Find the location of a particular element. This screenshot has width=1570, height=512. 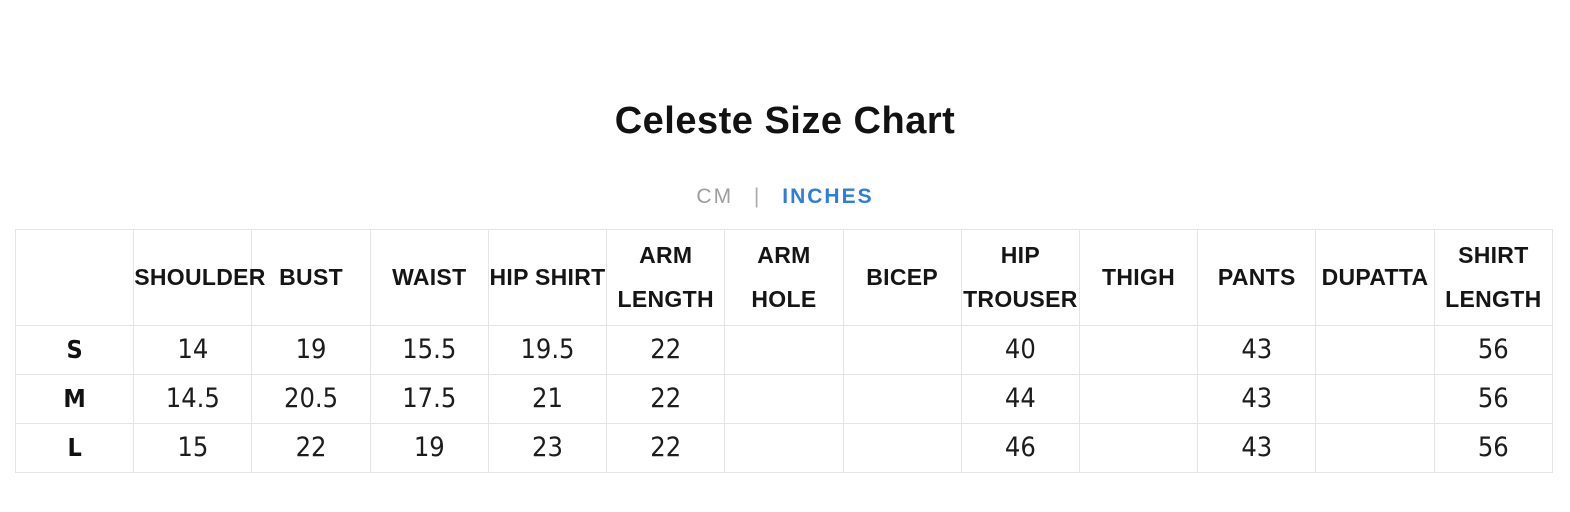

table-row-s: S 14 19 15.5 19.5 22 40 43 56 is located at coordinates (784, 349).